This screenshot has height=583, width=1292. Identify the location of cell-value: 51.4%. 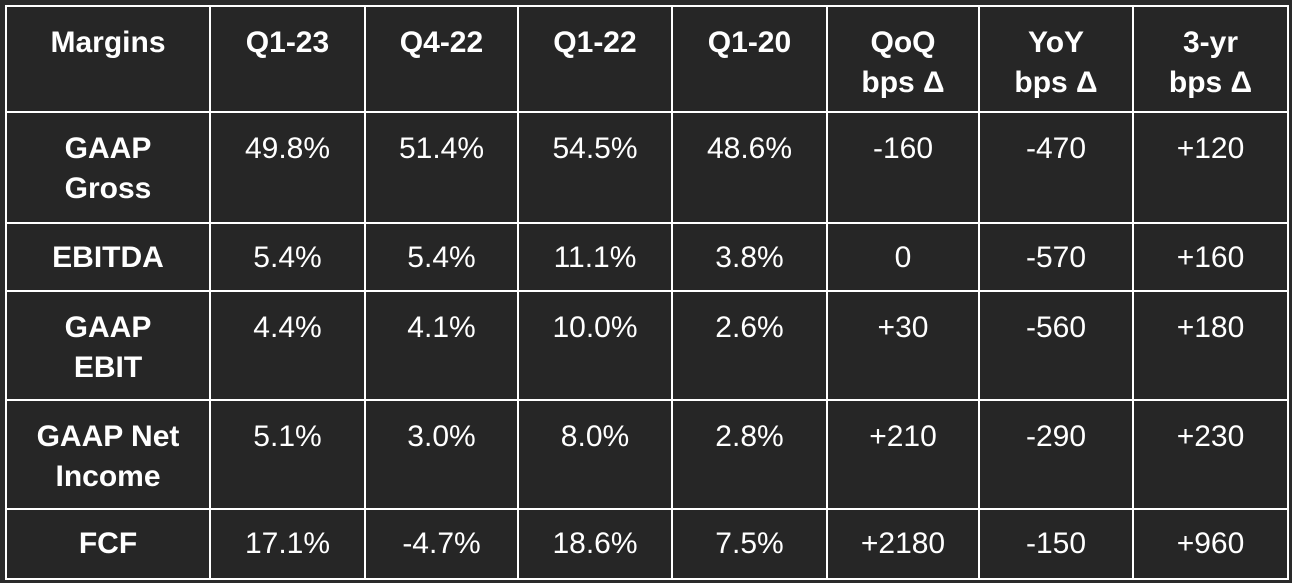
(441, 167).